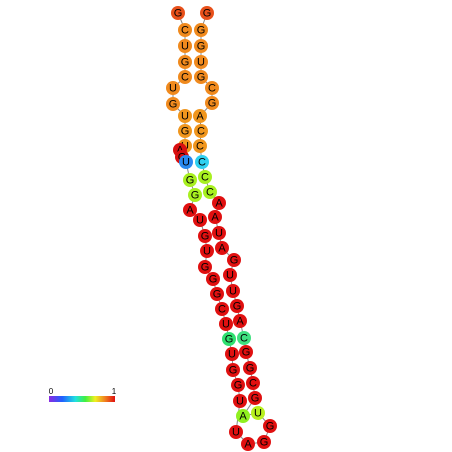 The image size is (452, 452). I want to click on colorbar, so click(82, 399).